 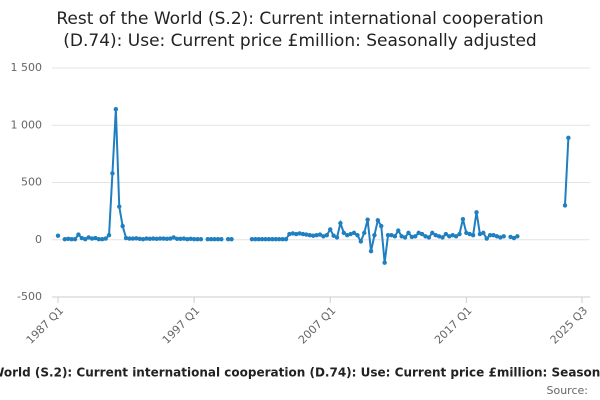 What do you see at coordinates (569, 325) in the screenshot?
I see `x-tick-label: 2025 Q3` at bounding box center [569, 325].